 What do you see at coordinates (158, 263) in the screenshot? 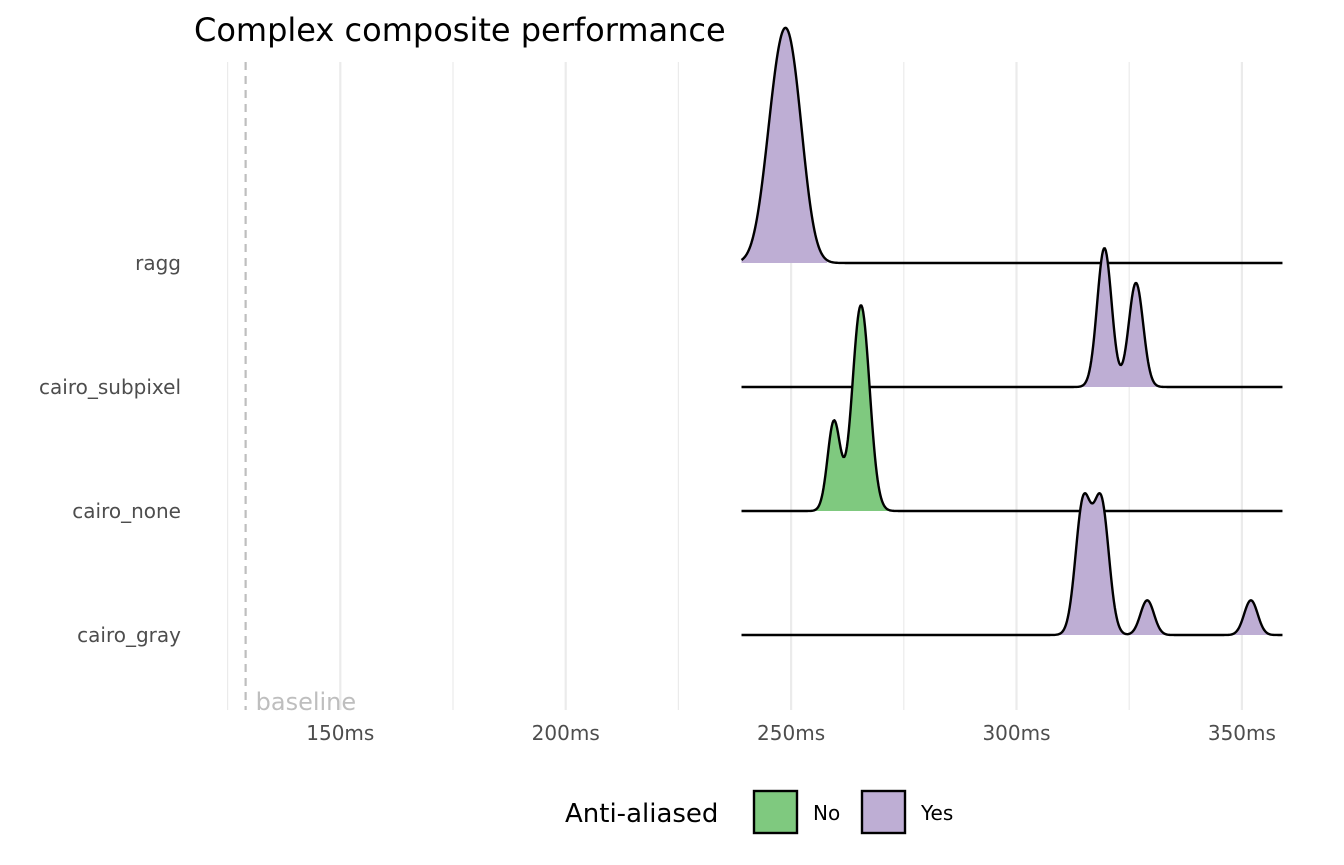
I see `y-tick-label: ragg` at bounding box center [158, 263].